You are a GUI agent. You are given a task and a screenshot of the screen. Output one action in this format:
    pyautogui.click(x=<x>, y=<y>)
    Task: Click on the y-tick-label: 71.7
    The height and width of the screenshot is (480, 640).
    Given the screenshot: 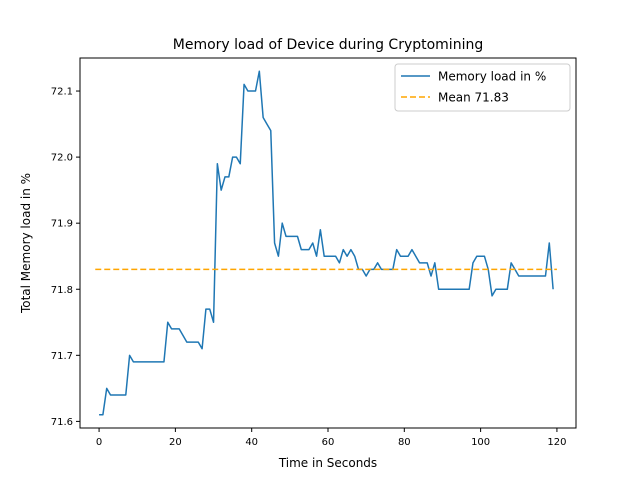 What is the action you would take?
    pyautogui.click(x=62, y=356)
    